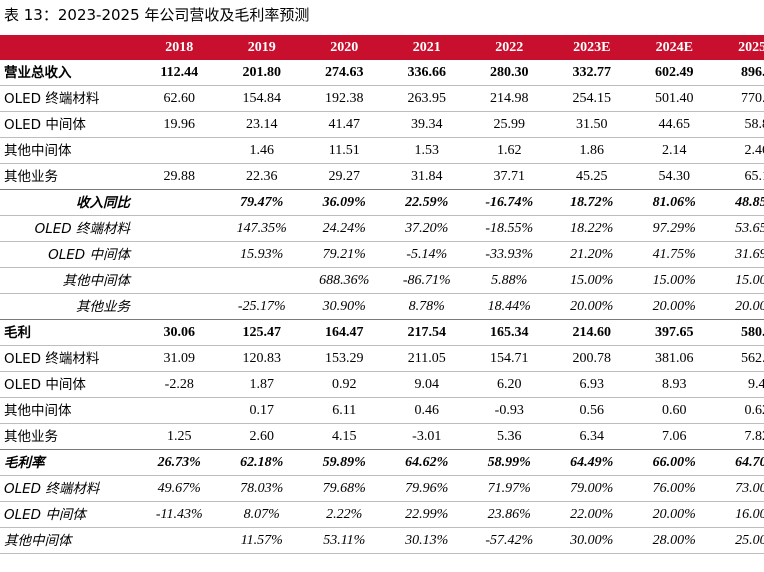 This screenshot has width=764, height=572. I want to click on table-cell: 4.15, so click(344, 436).